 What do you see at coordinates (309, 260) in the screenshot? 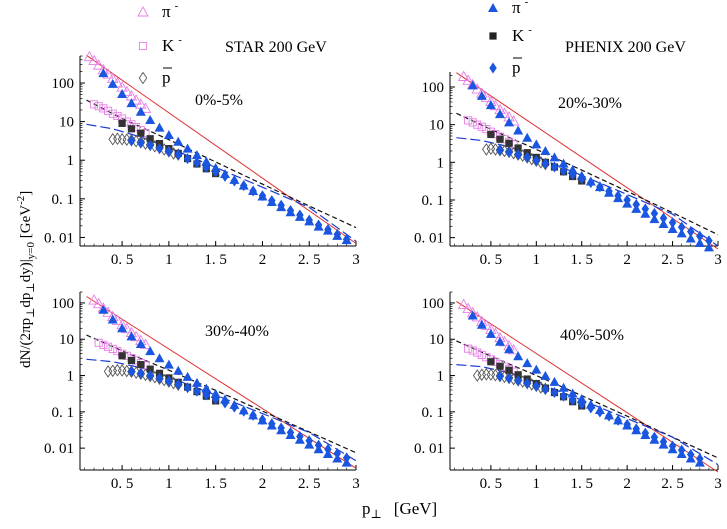
I see `x-tick-label: 2. 5` at bounding box center [309, 260].